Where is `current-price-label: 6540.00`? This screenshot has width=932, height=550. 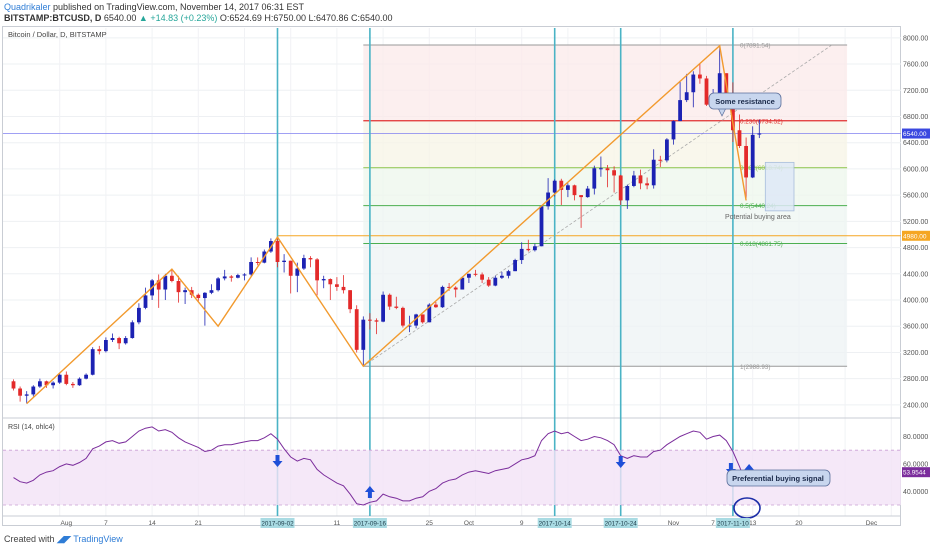 current-price-label: 6540.00 is located at coordinates (915, 134).